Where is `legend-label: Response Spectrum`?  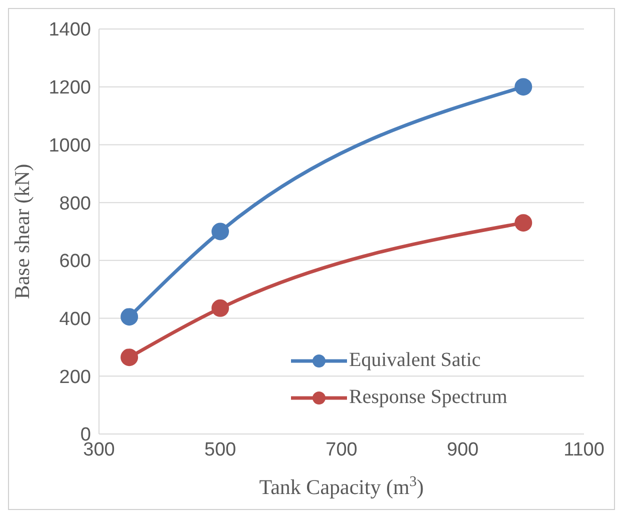
legend-label: Response Spectrum is located at coordinates (428, 397).